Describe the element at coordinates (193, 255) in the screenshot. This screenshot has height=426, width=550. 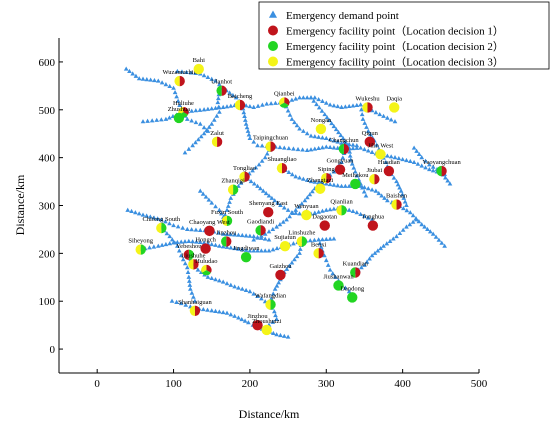
I see `city-label: Liushuhe` at that location.